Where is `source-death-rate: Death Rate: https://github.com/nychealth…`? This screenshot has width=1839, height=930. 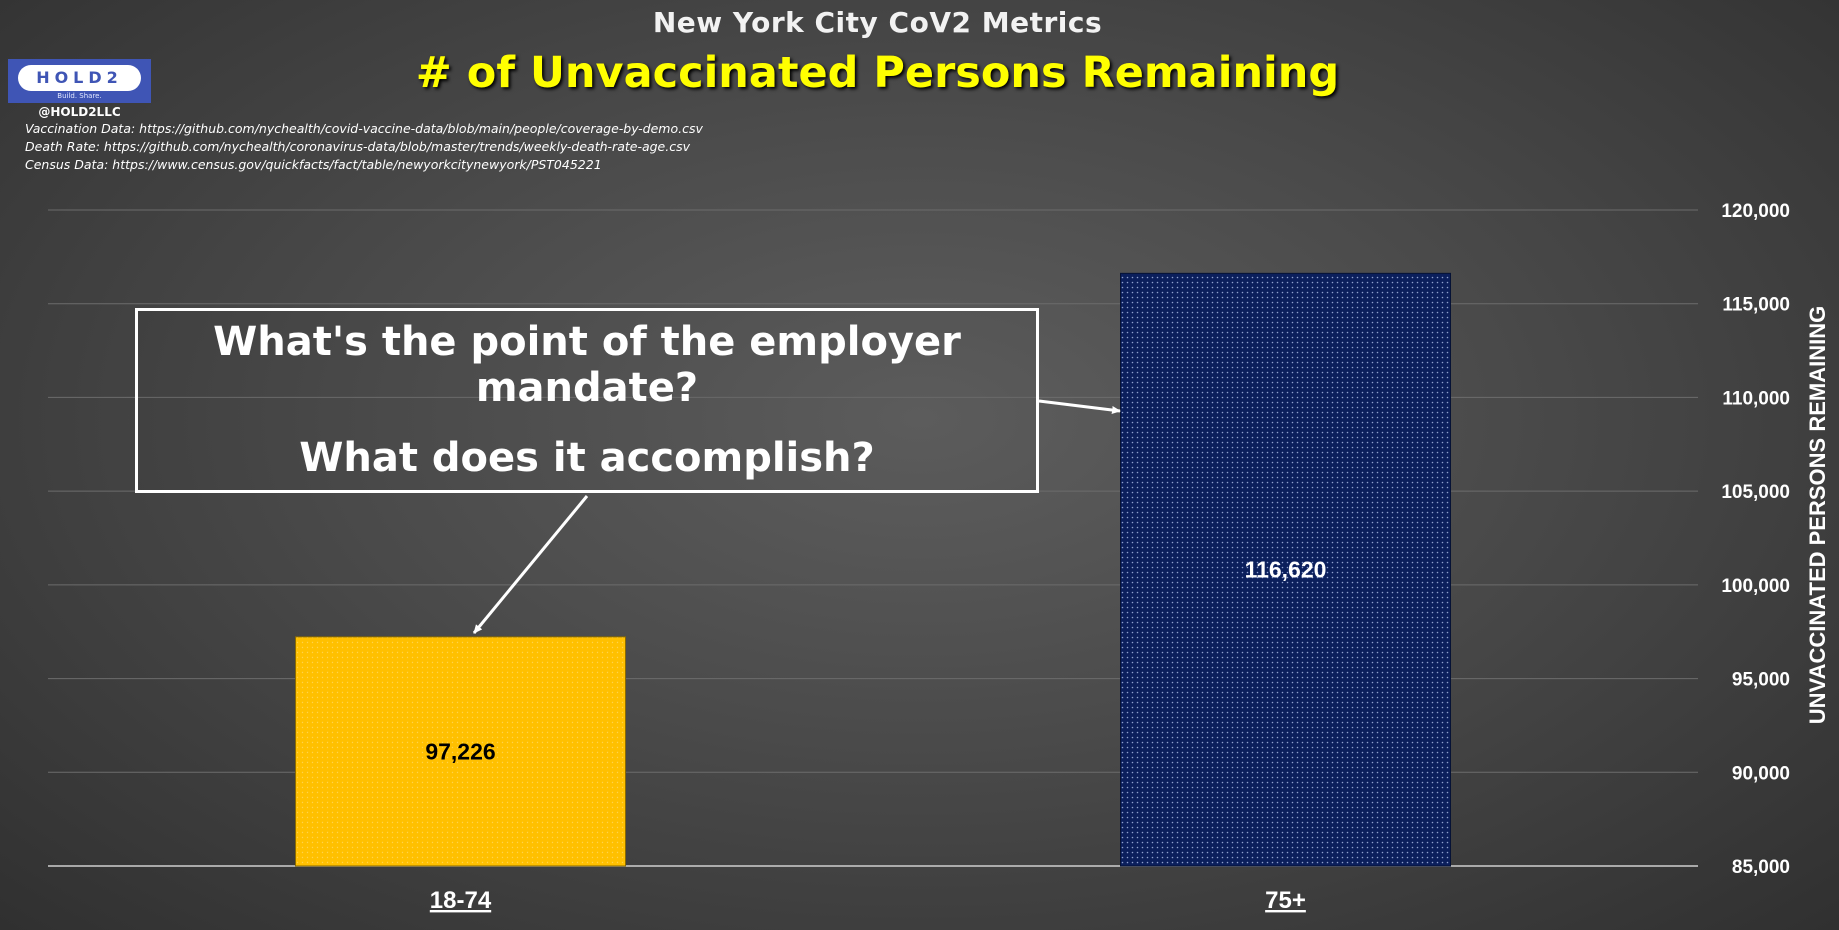 source-death-rate: Death Rate: https://github.com/nychealth… is located at coordinates (357, 146).